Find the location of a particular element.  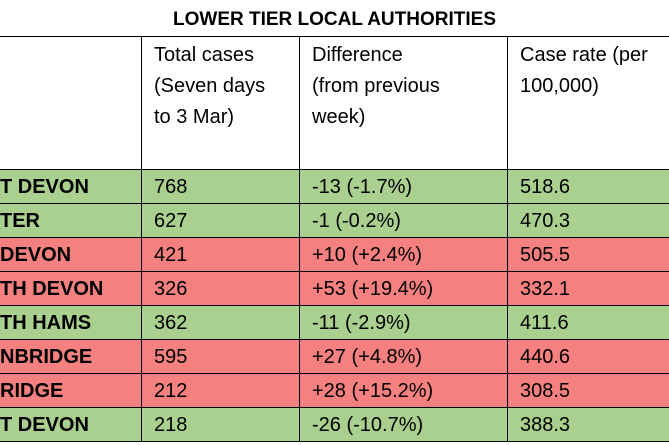

row-value: 212 is located at coordinates (221, 391).